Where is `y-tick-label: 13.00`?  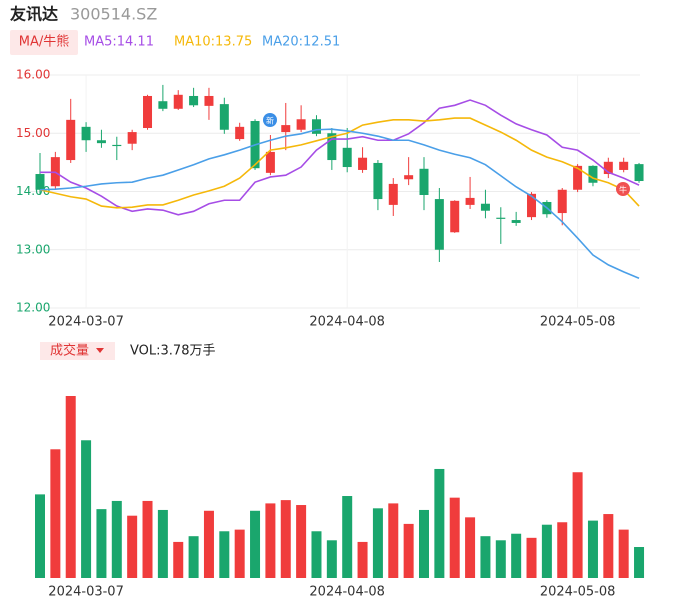 y-tick-label: 13.00 is located at coordinates (33, 249).